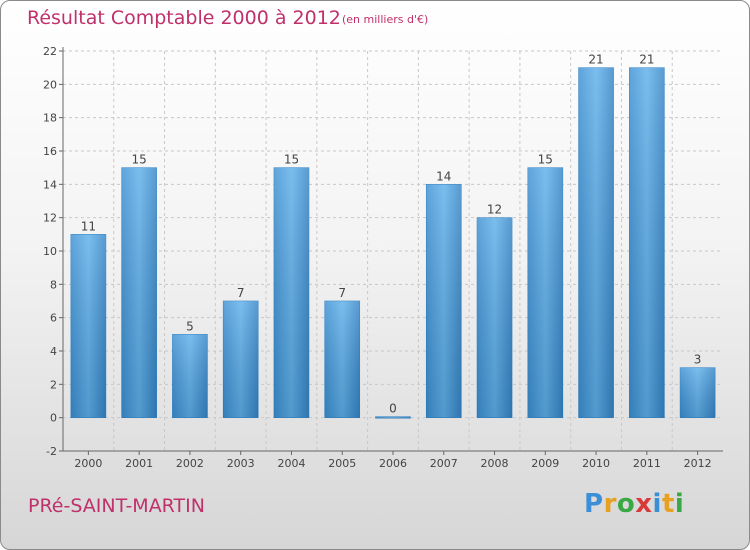 Image resolution: width=750 pixels, height=550 pixels. Describe the element at coordinates (647, 463) in the screenshot. I see `x-tick-label: 2011` at that location.